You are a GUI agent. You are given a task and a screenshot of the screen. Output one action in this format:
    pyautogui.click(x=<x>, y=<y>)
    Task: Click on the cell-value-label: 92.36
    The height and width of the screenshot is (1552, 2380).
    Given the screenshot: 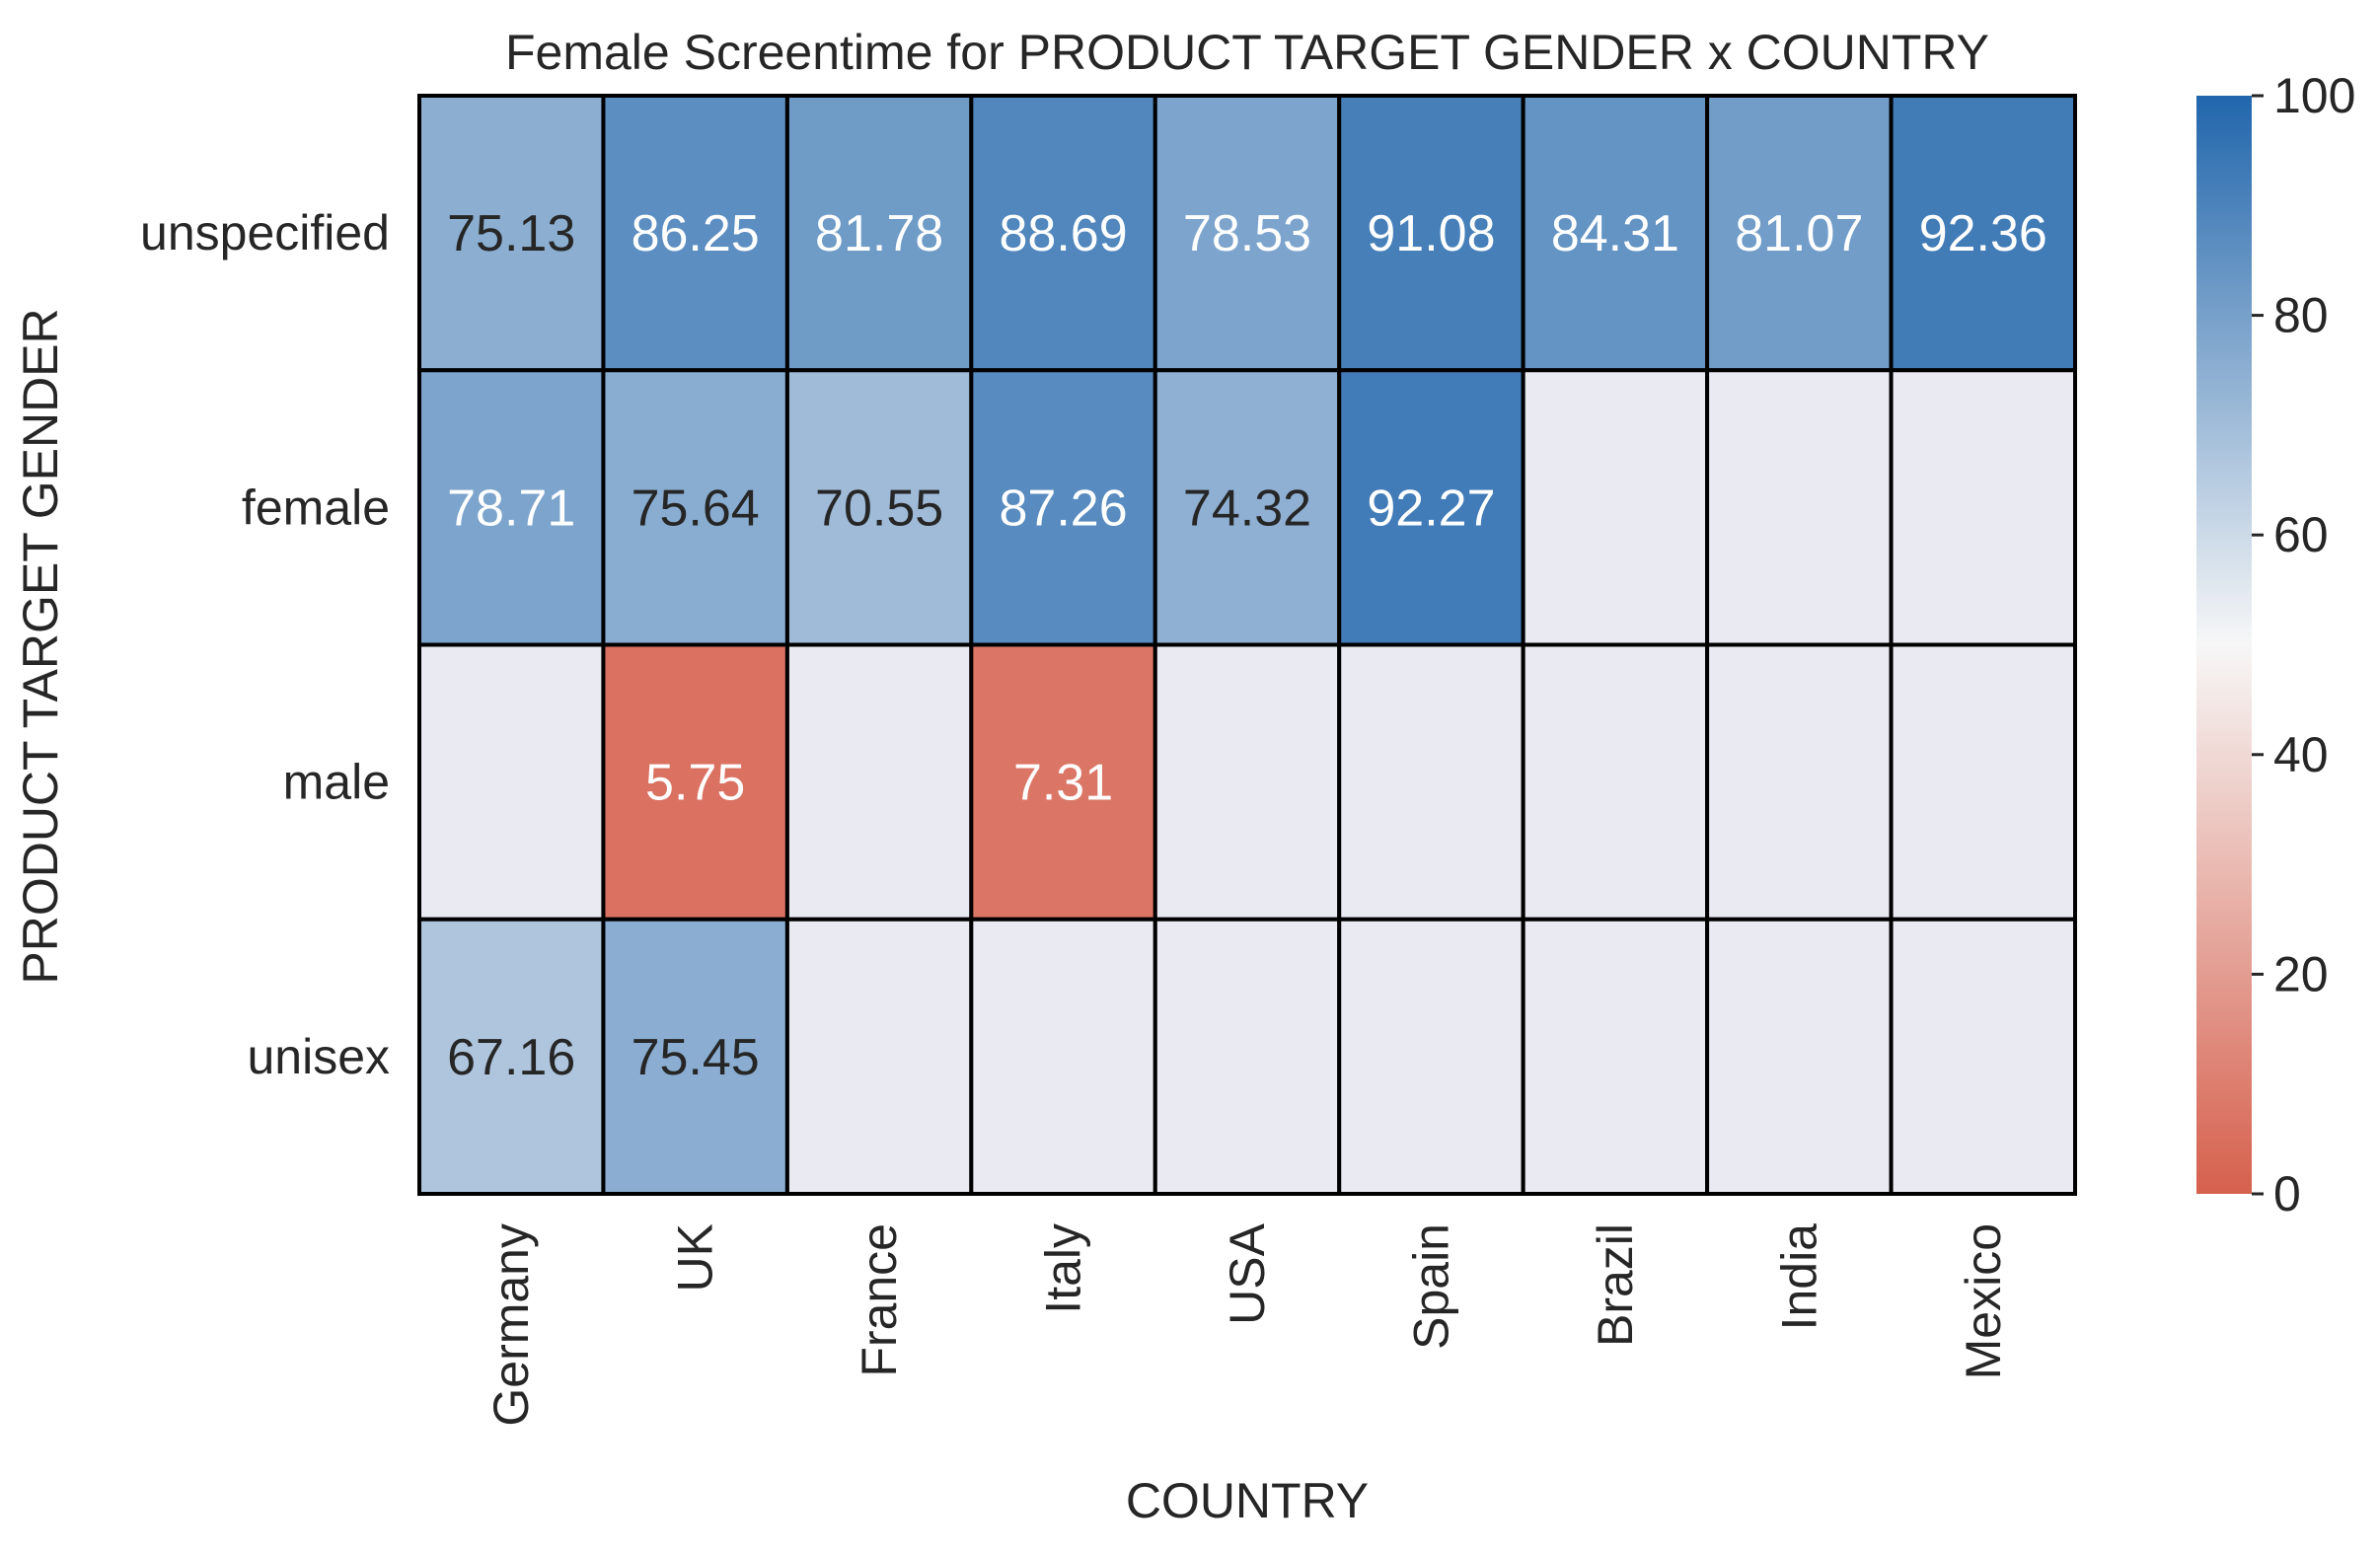 What is the action you would take?
    pyautogui.click(x=1983, y=233)
    